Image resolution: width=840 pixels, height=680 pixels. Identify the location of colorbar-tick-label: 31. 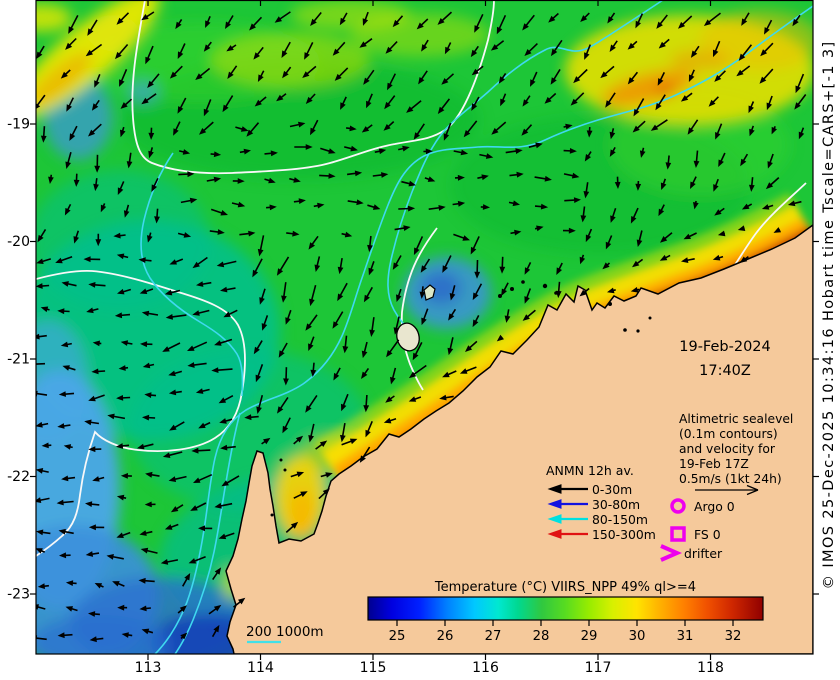
(685, 636).